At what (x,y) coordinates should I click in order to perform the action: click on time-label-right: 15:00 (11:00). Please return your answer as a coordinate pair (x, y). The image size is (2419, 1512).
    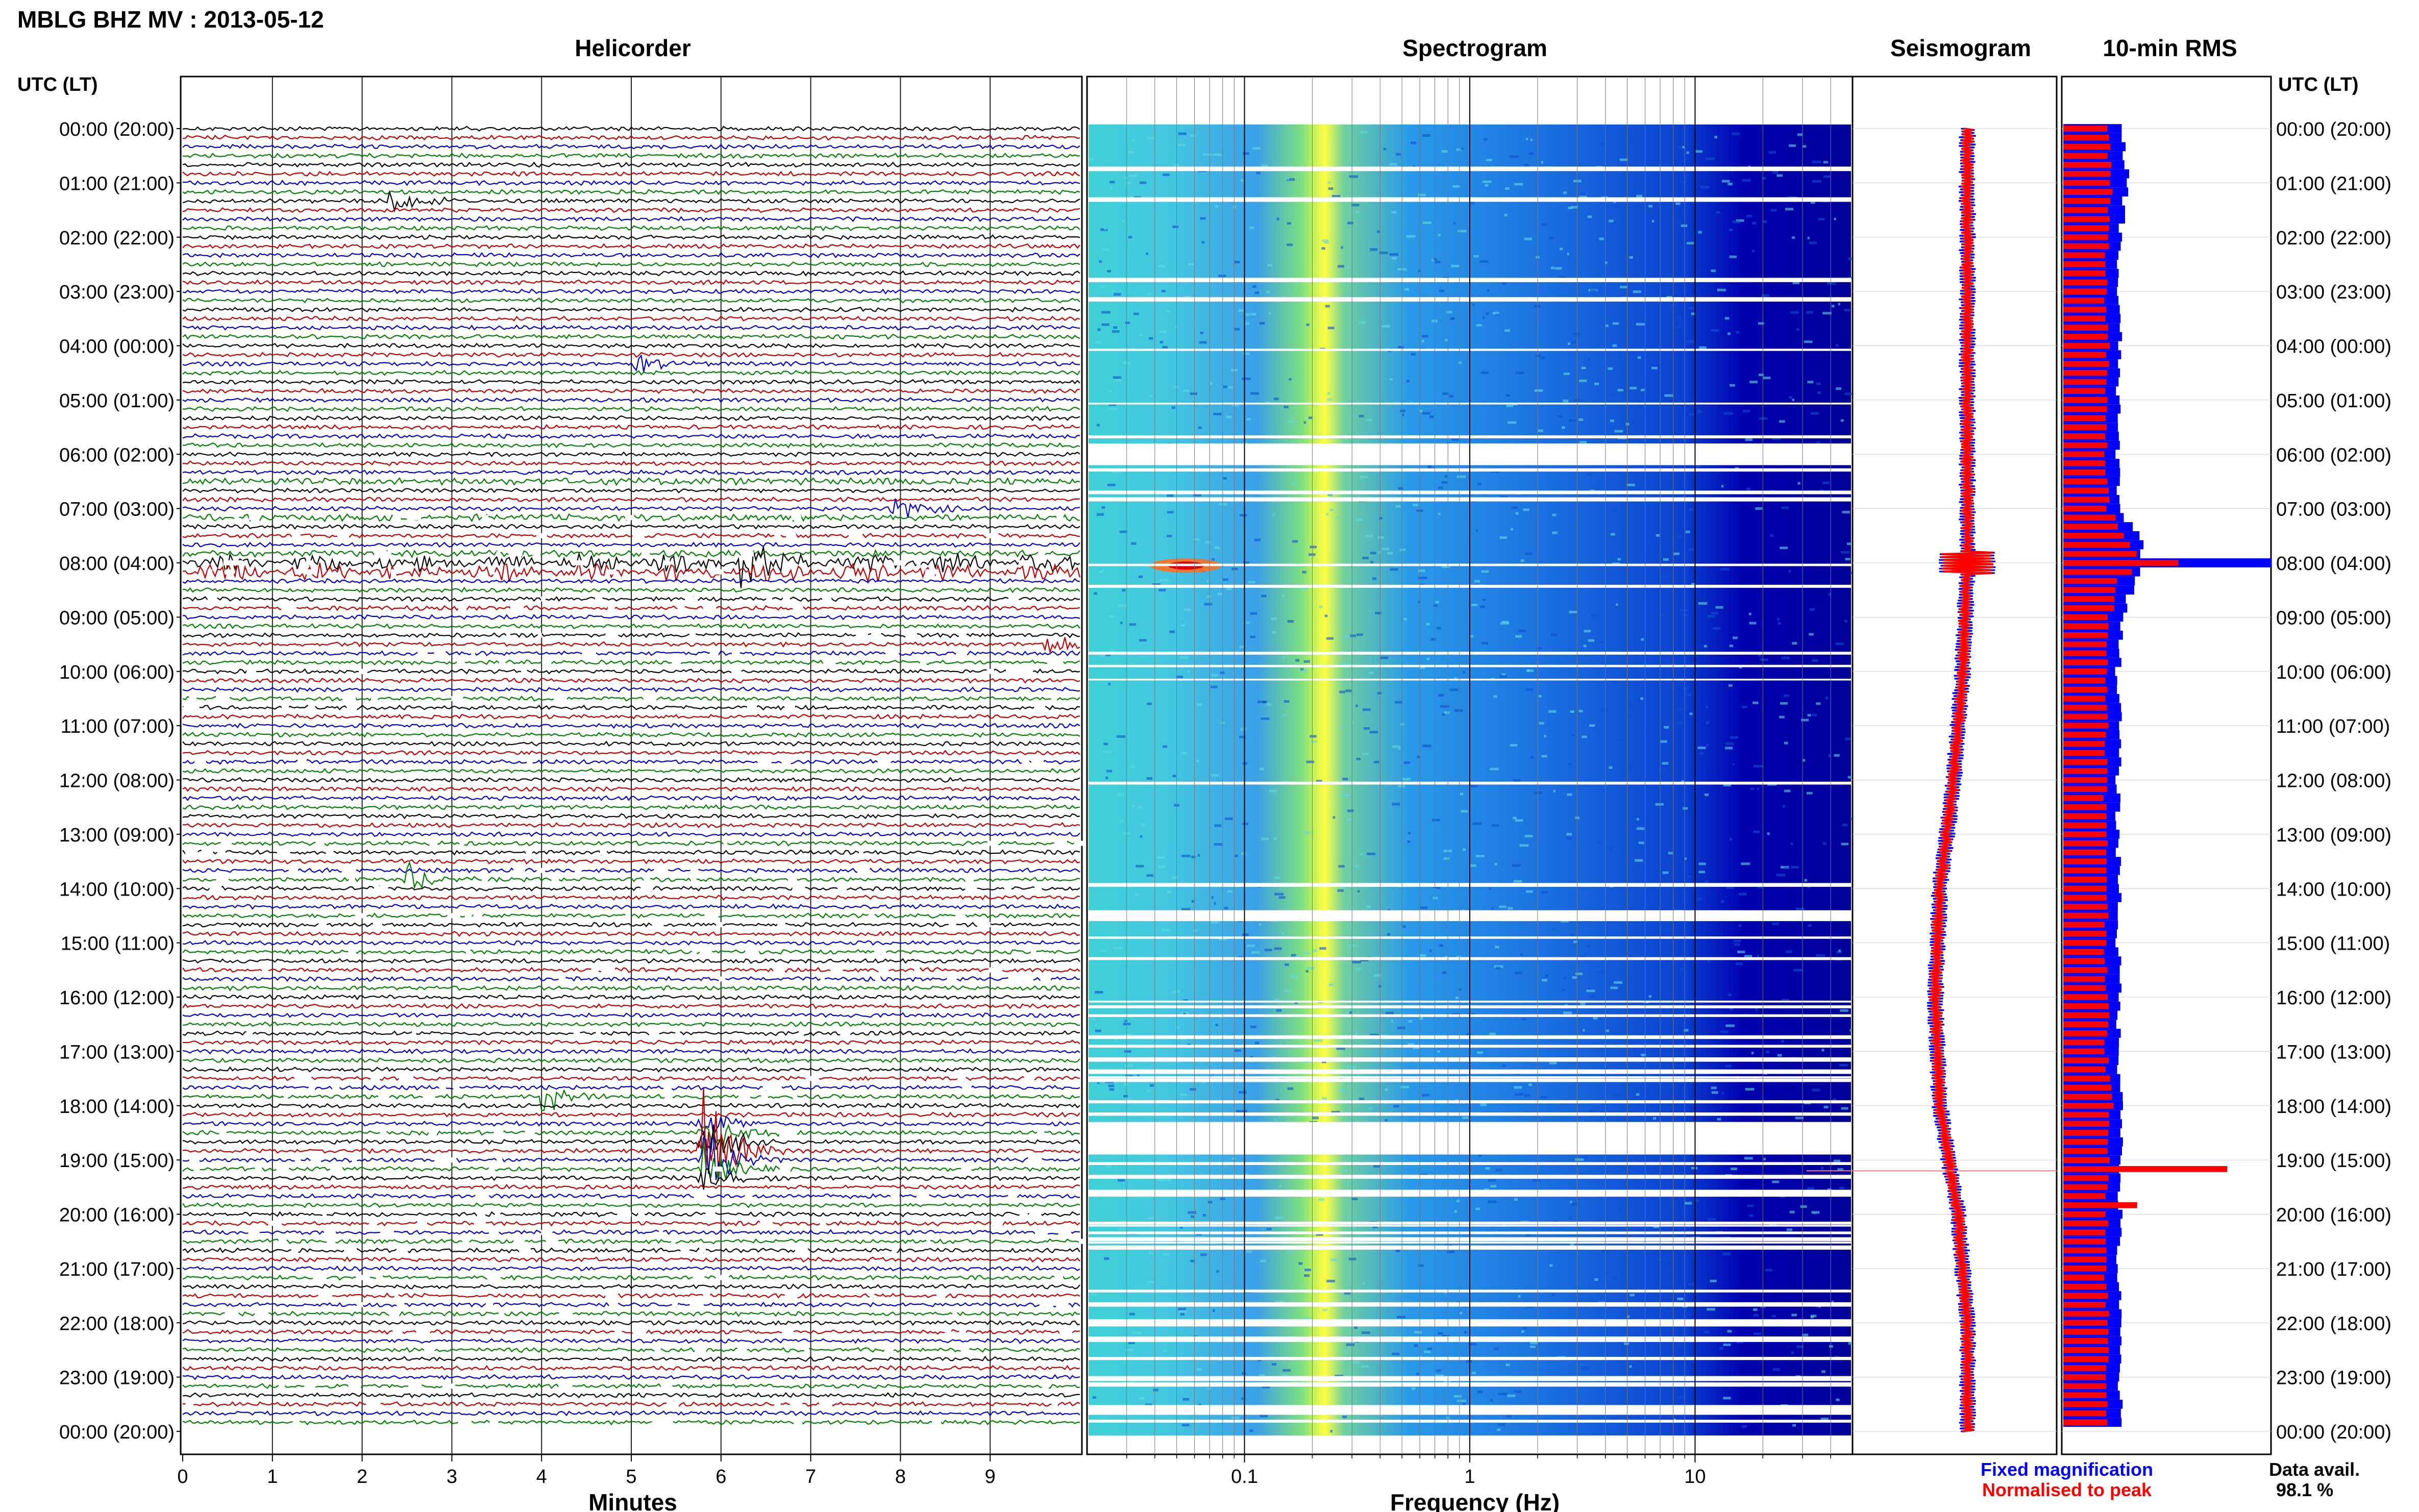
    Looking at the image, I should click on (2333, 944).